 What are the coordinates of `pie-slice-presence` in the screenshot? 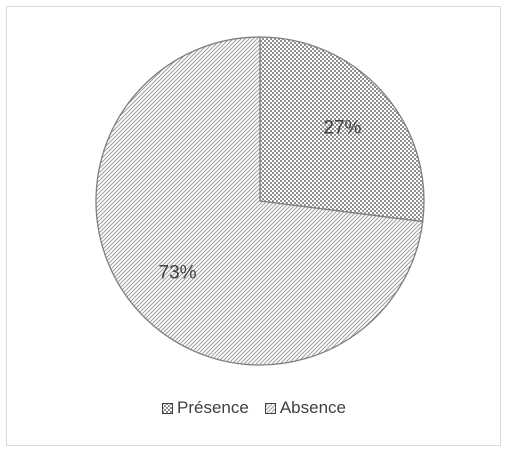 It's located at (342, 129).